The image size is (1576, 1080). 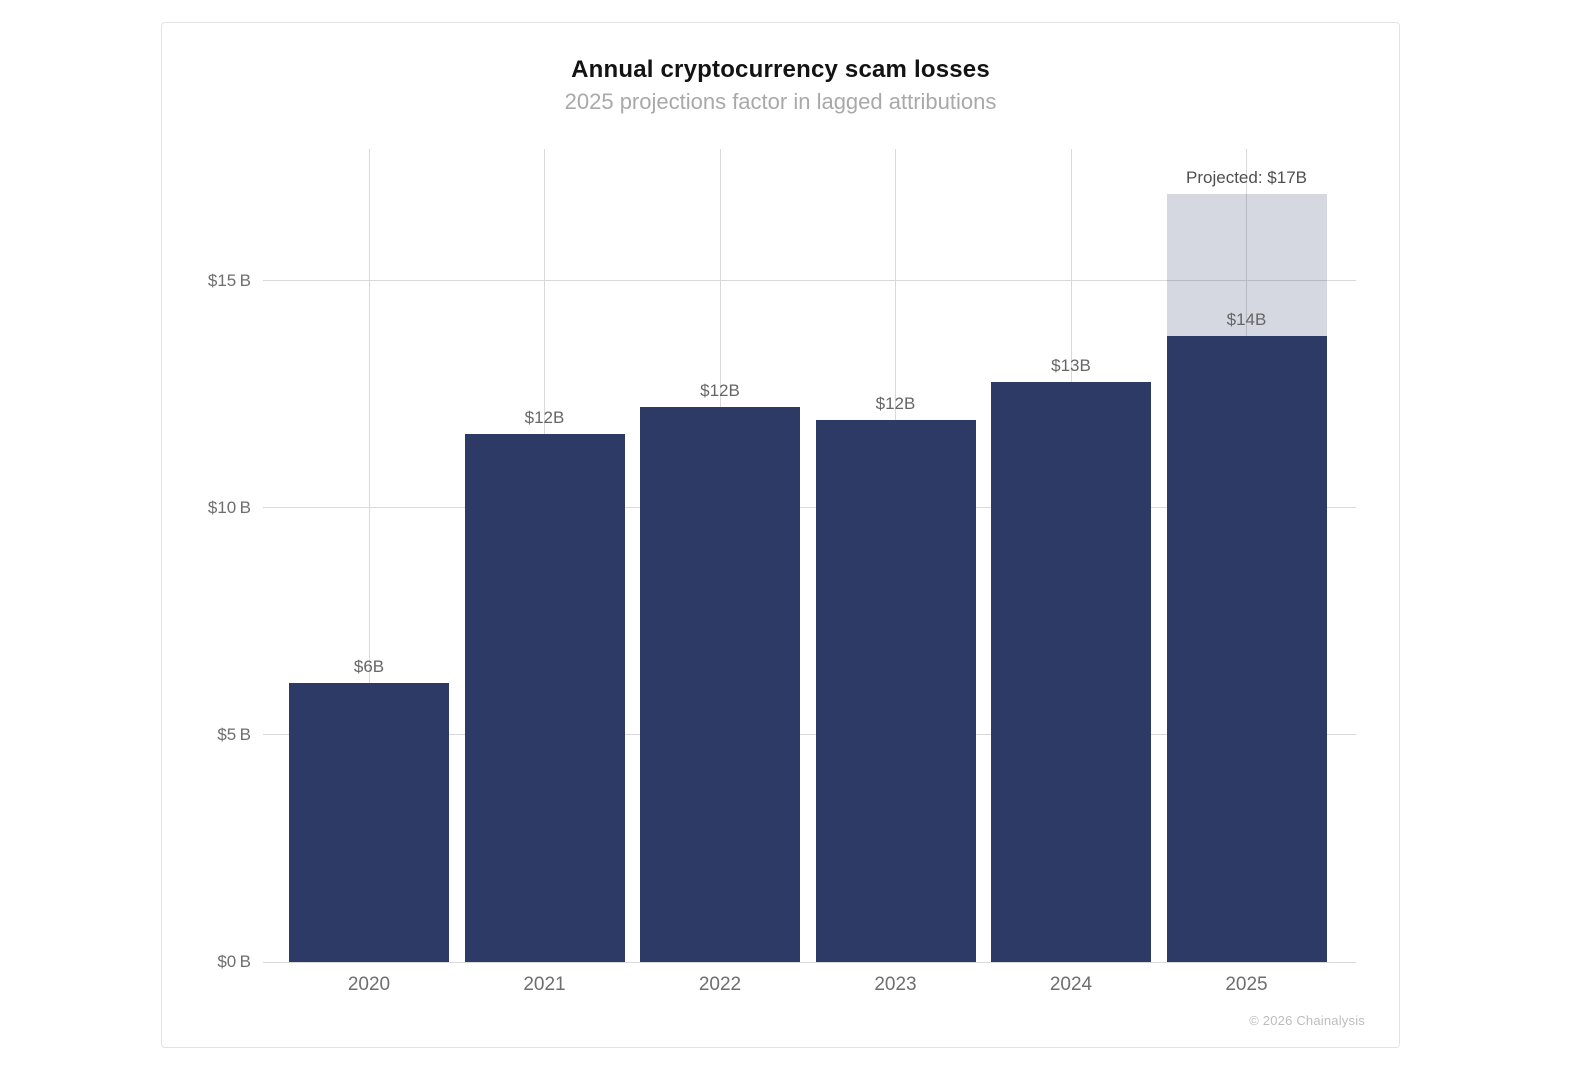 I want to click on bar-2020, so click(x=369, y=822).